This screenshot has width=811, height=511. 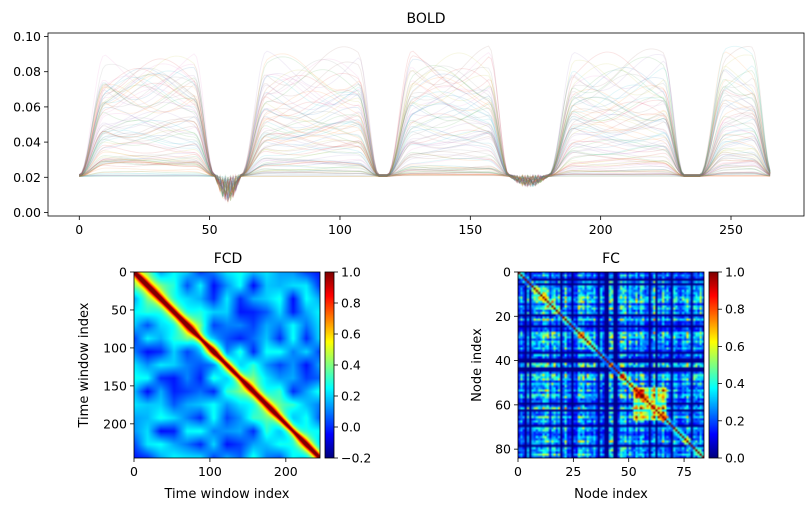 What do you see at coordinates (351, 396) in the screenshot?
I see `fcd-colorbar-tick-label: 0.2` at bounding box center [351, 396].